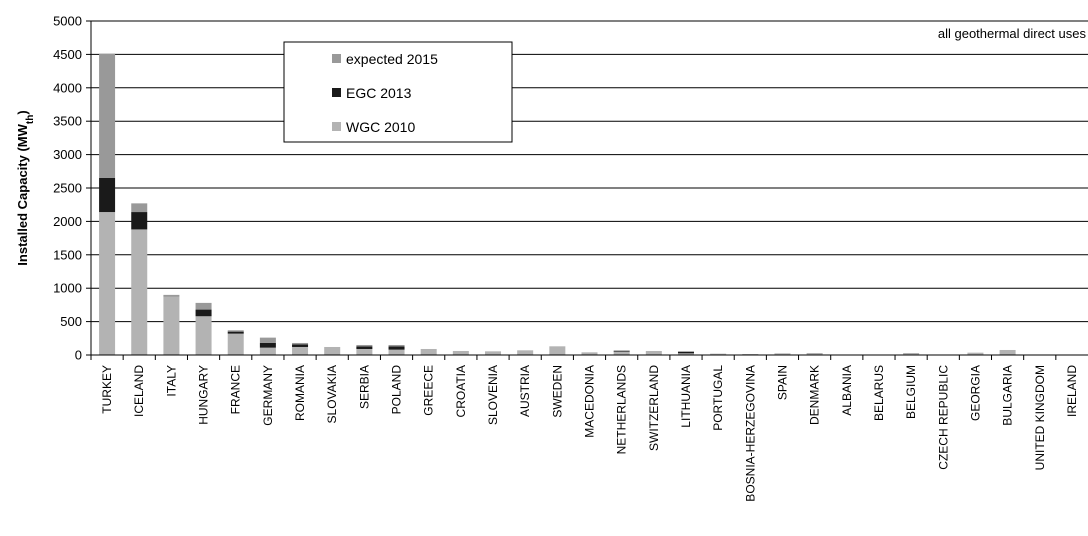 This screenshot has width=1088, height=536. What do you see at coordinates (557, 350) in the screenshot?
I see `bar-wgc-2010-sweden` at bounding box center [557, 350].